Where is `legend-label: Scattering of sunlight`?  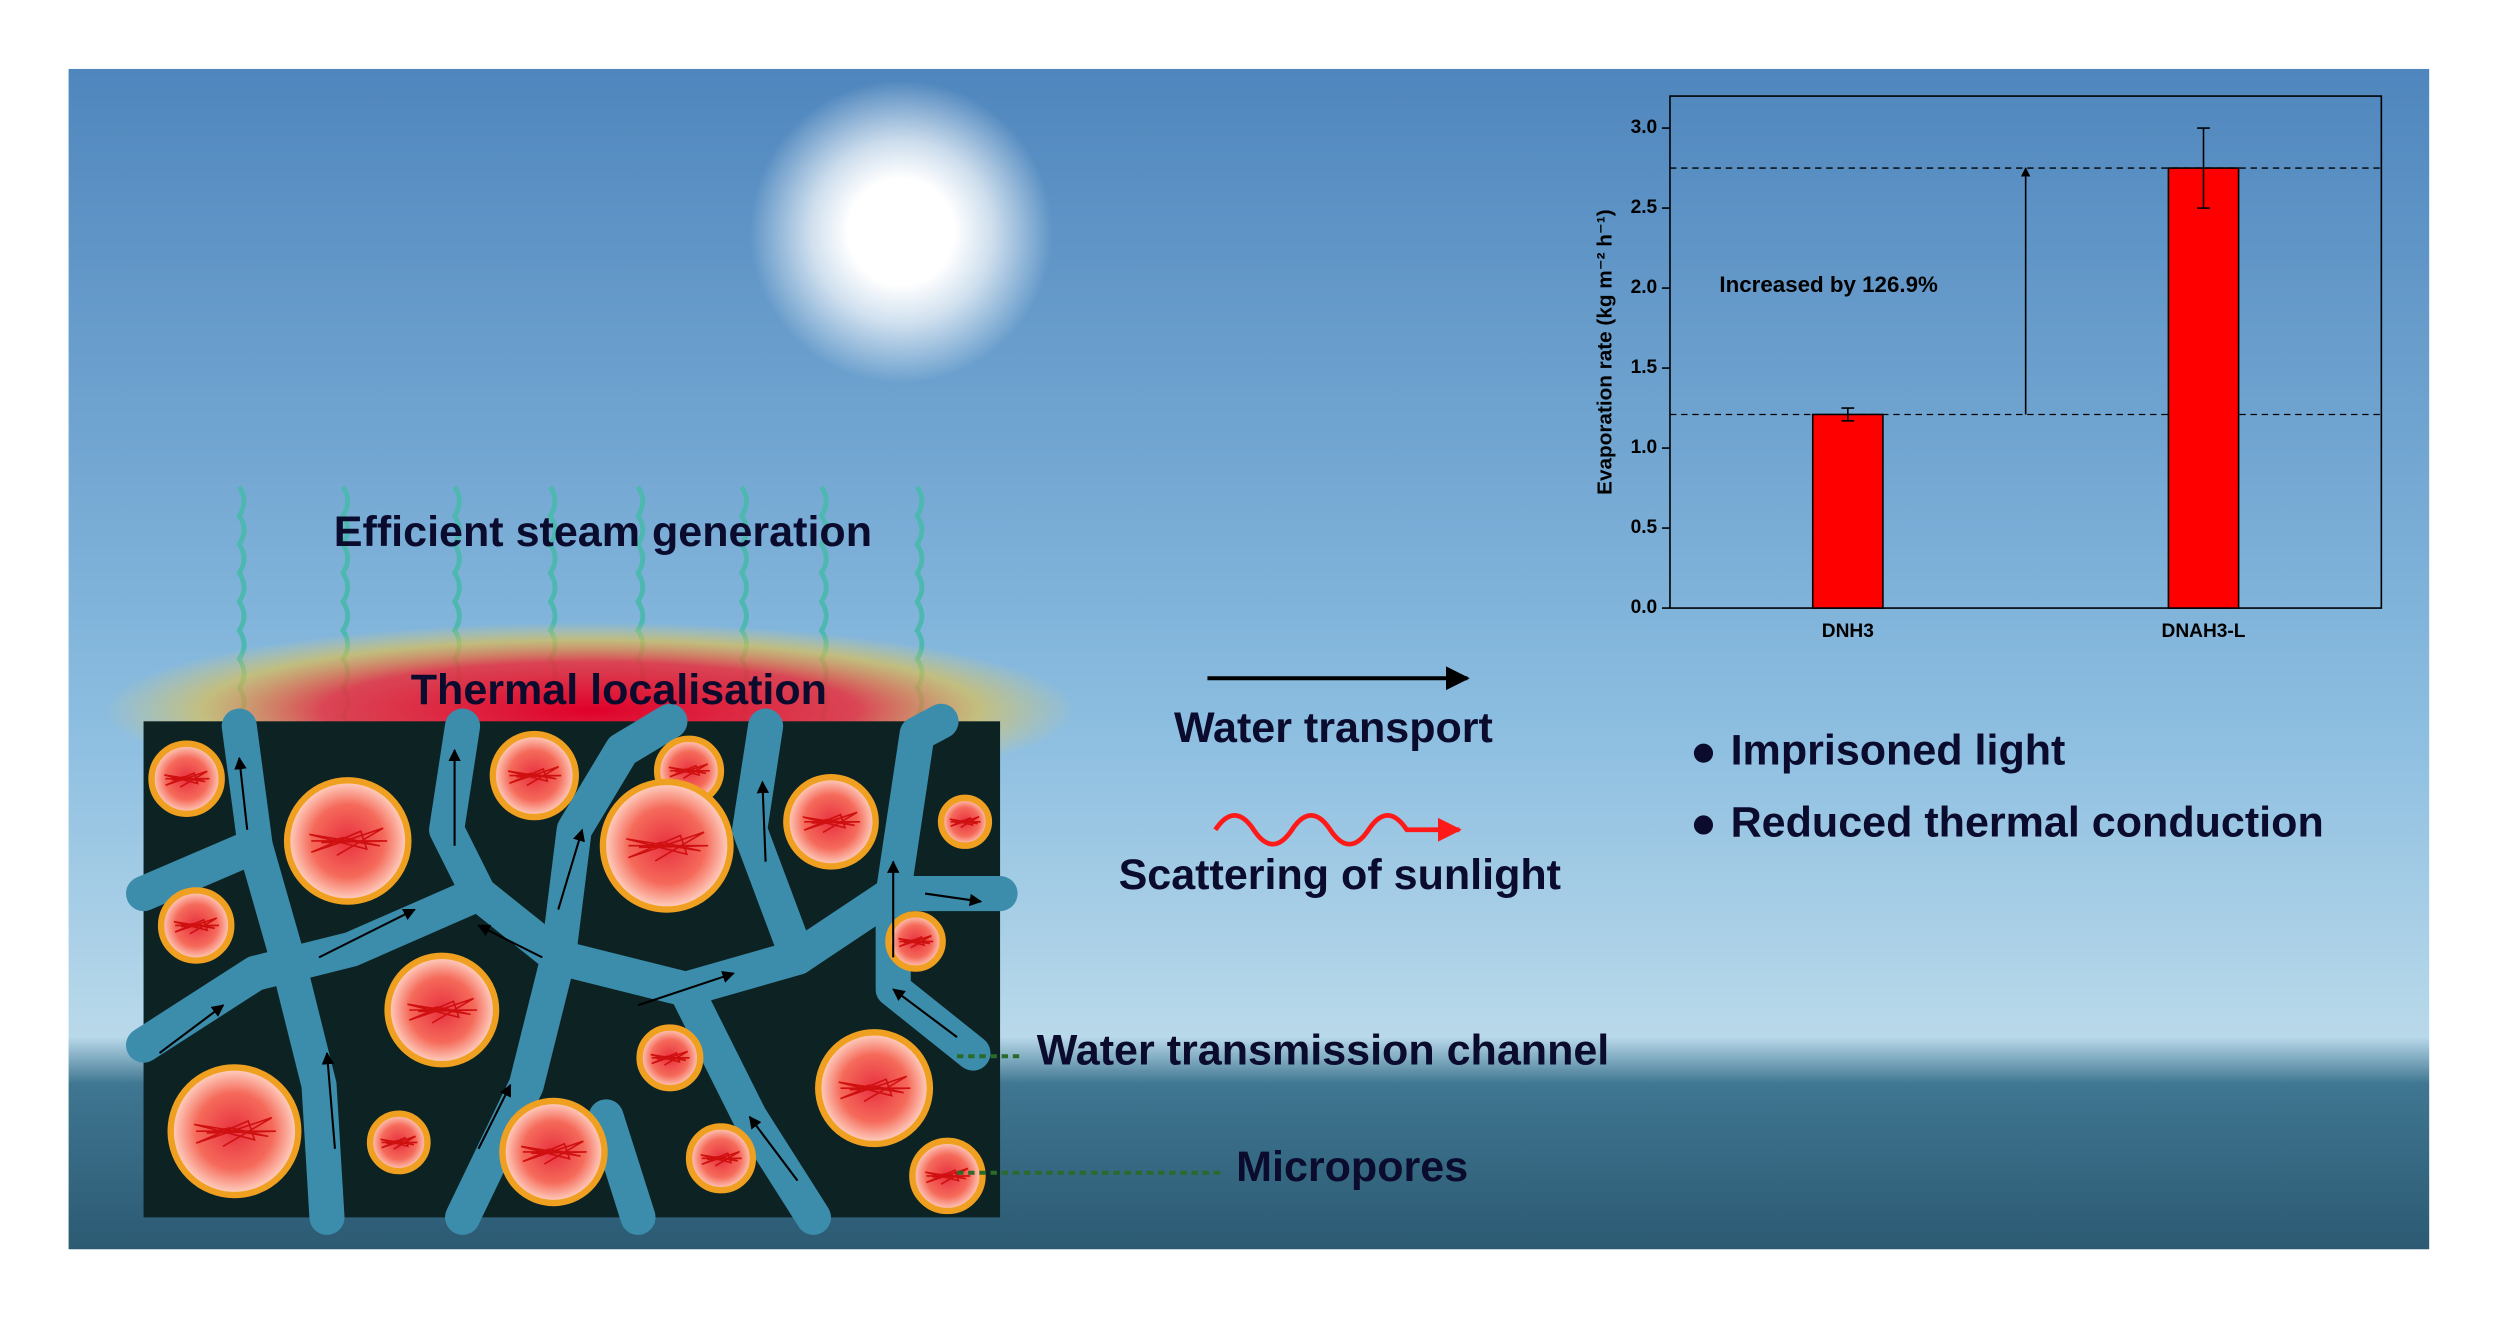
legend-label: Scattering of sunlight is located at coordinates (1340, 875).